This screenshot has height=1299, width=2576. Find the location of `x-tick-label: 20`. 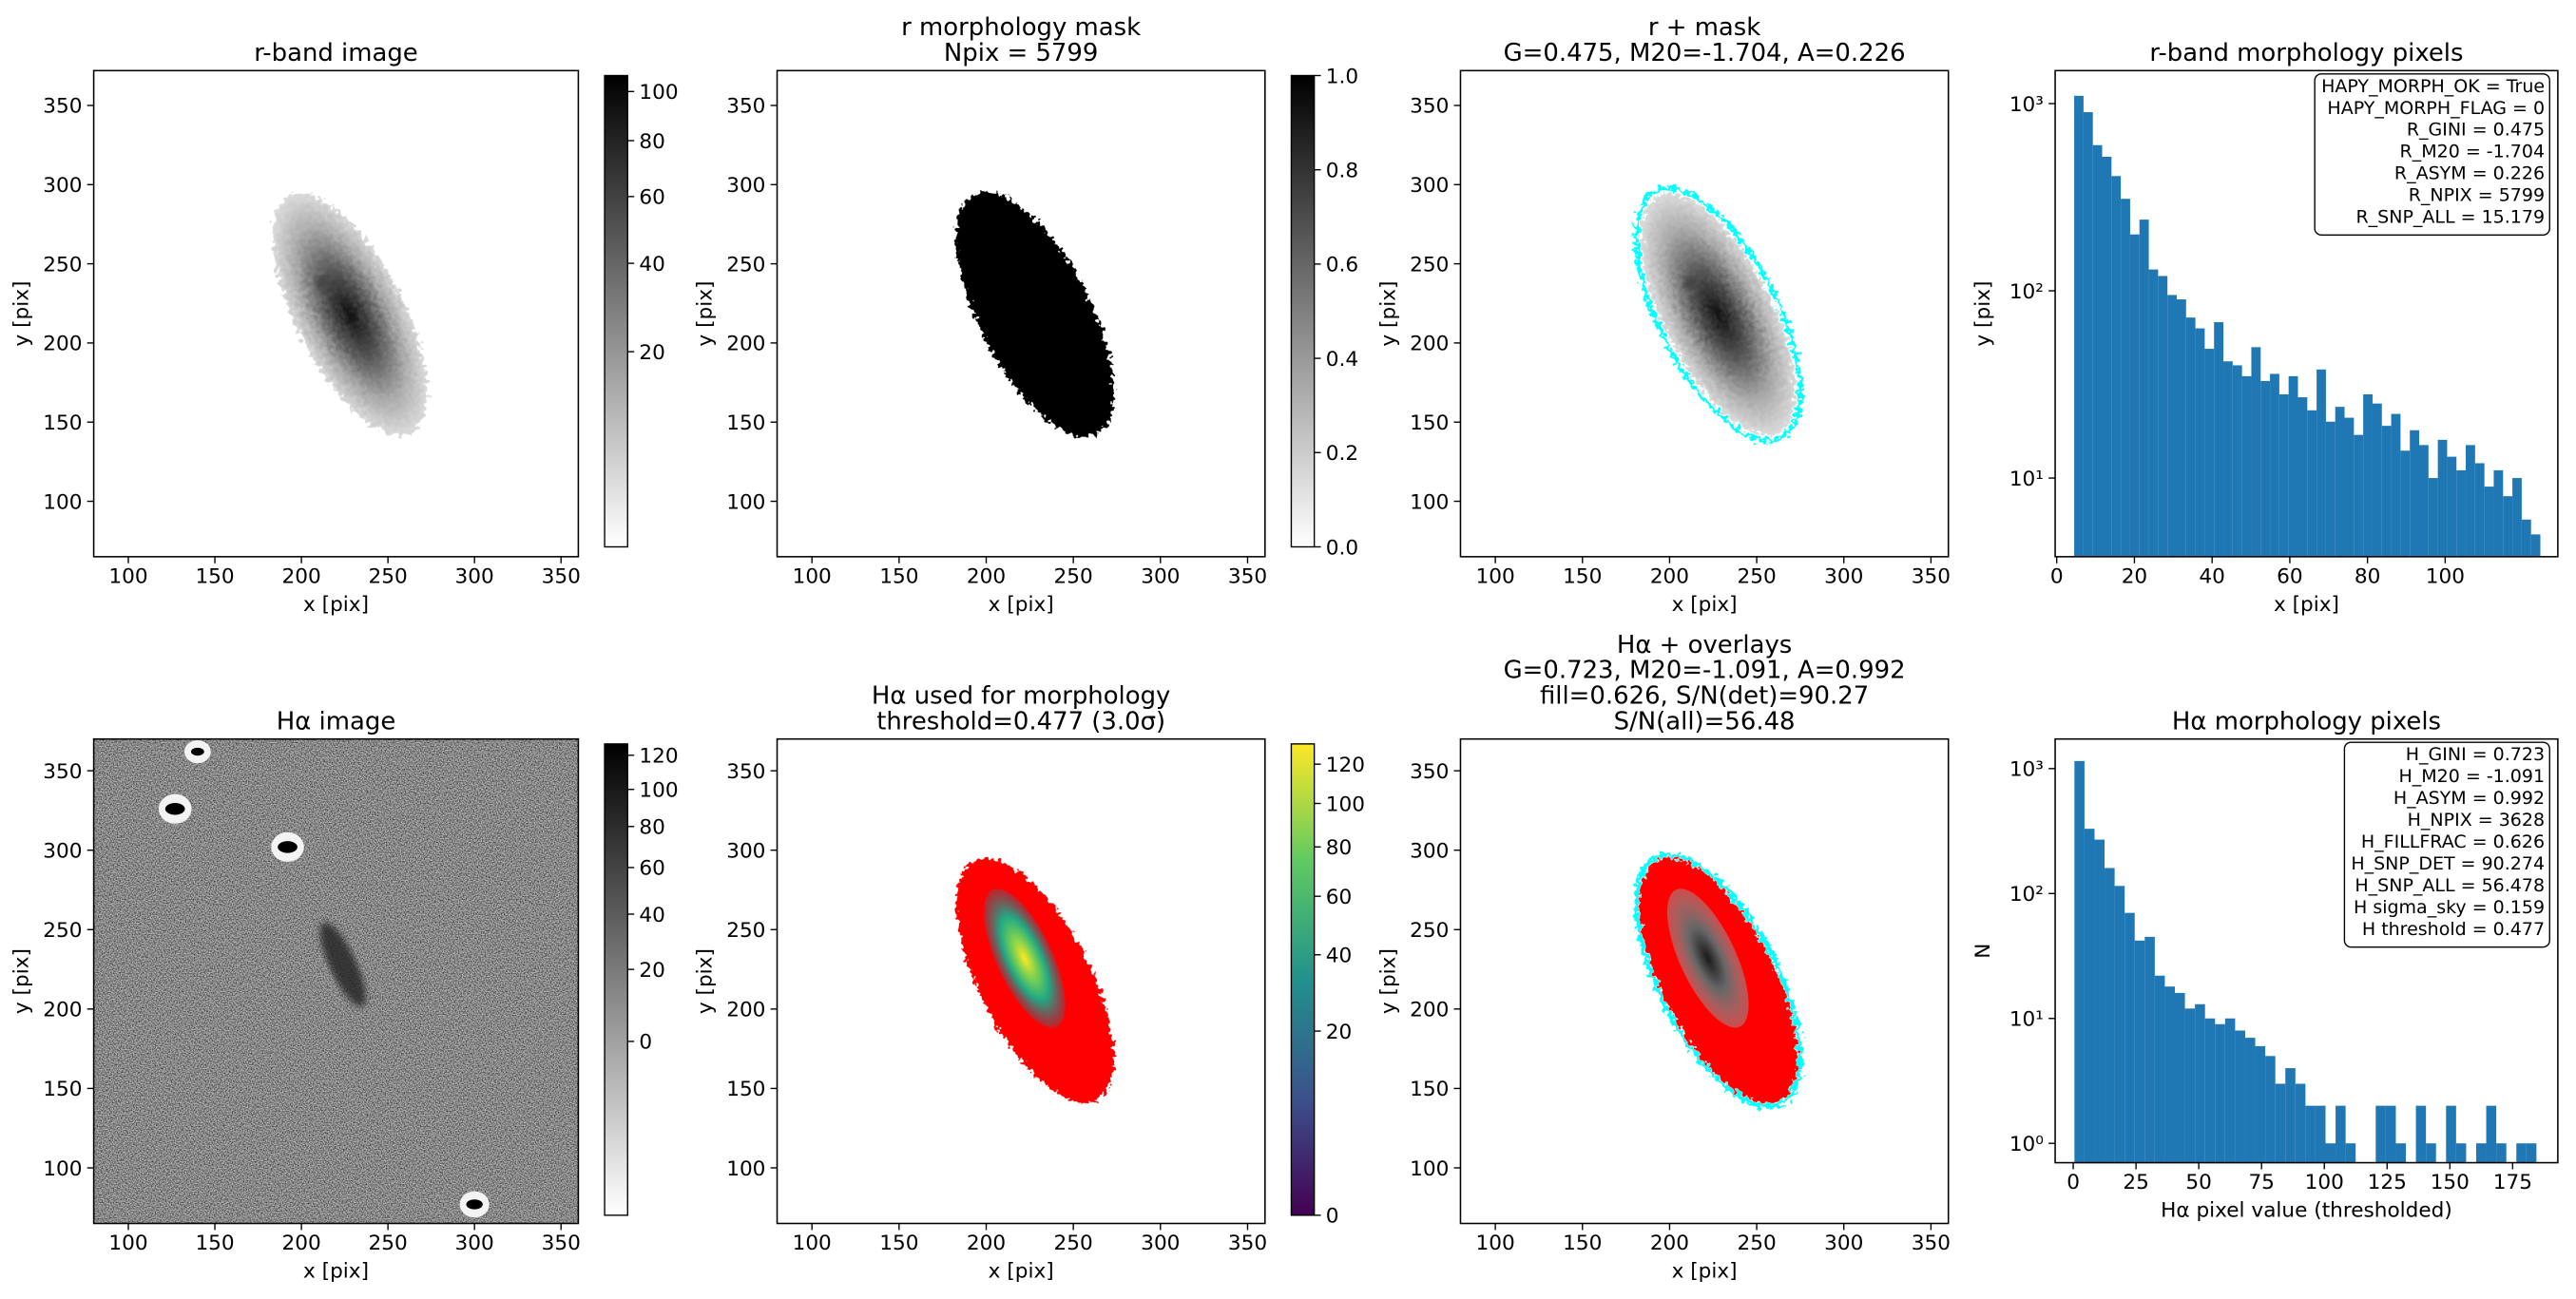

x-tick-label: 20 is located at coordinates (2134, 577).